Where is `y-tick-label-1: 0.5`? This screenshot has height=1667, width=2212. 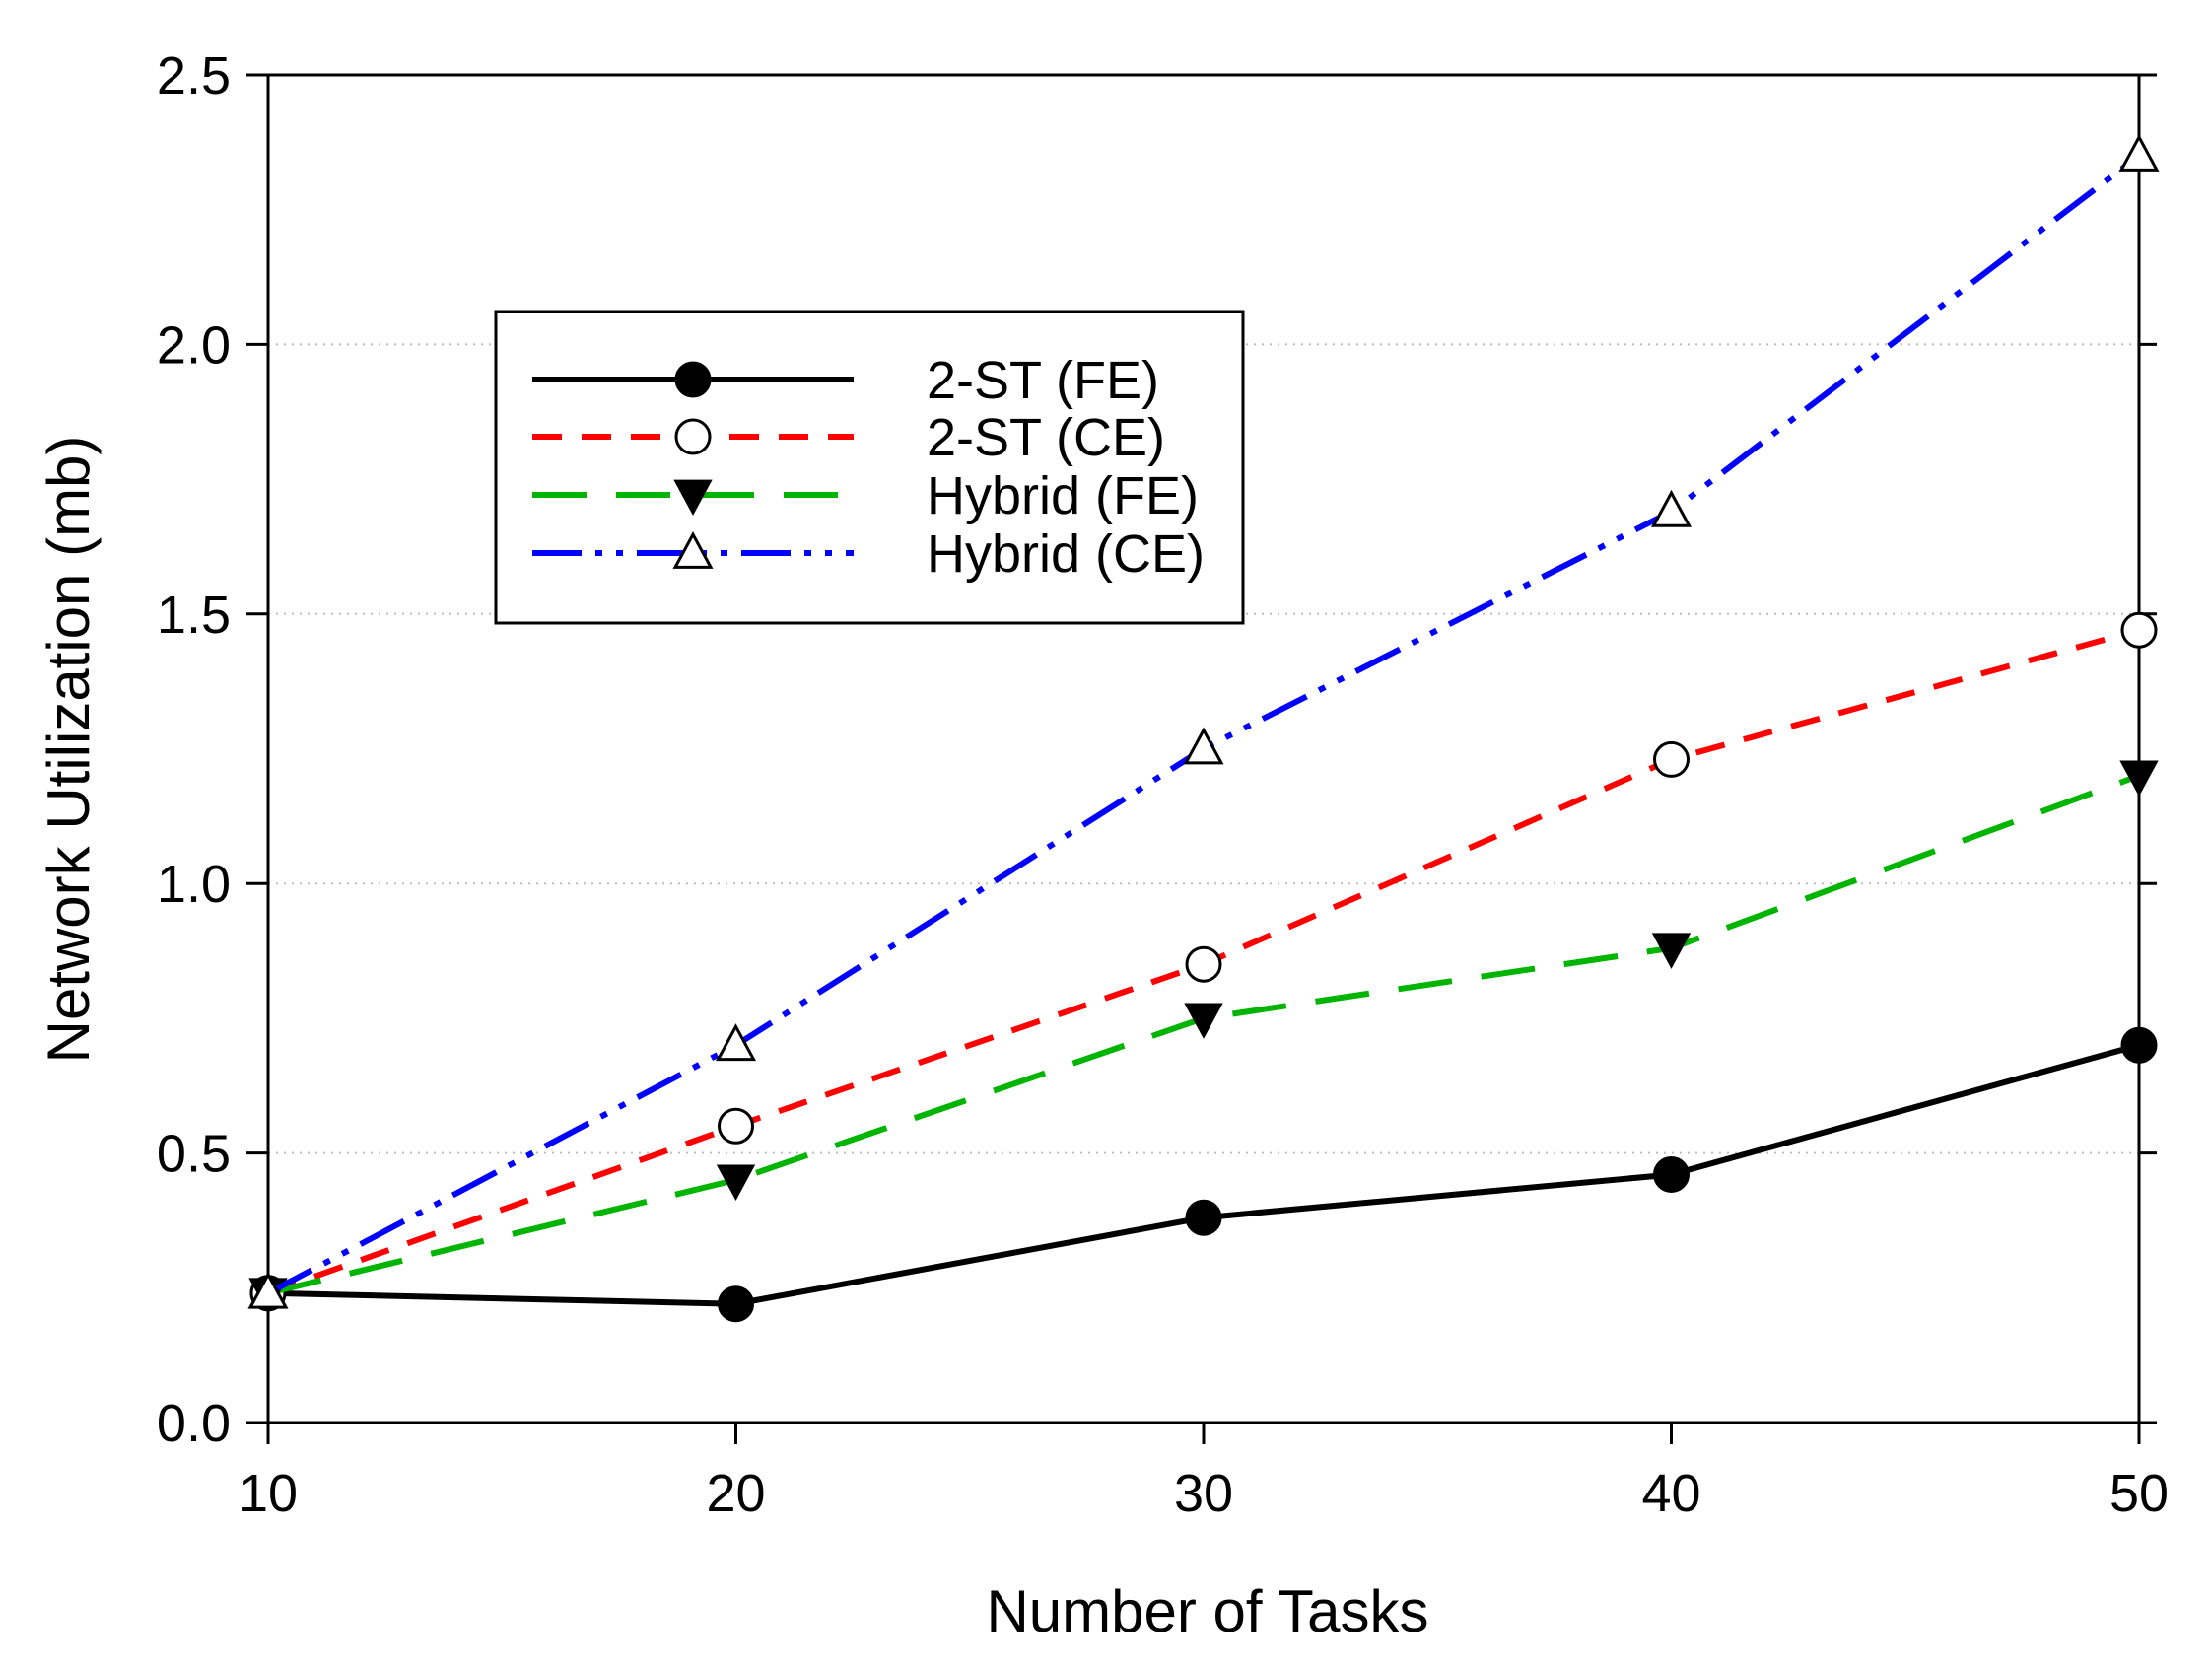
y-tick-label-1: 0.5 is located at coordinates (194, 1154).